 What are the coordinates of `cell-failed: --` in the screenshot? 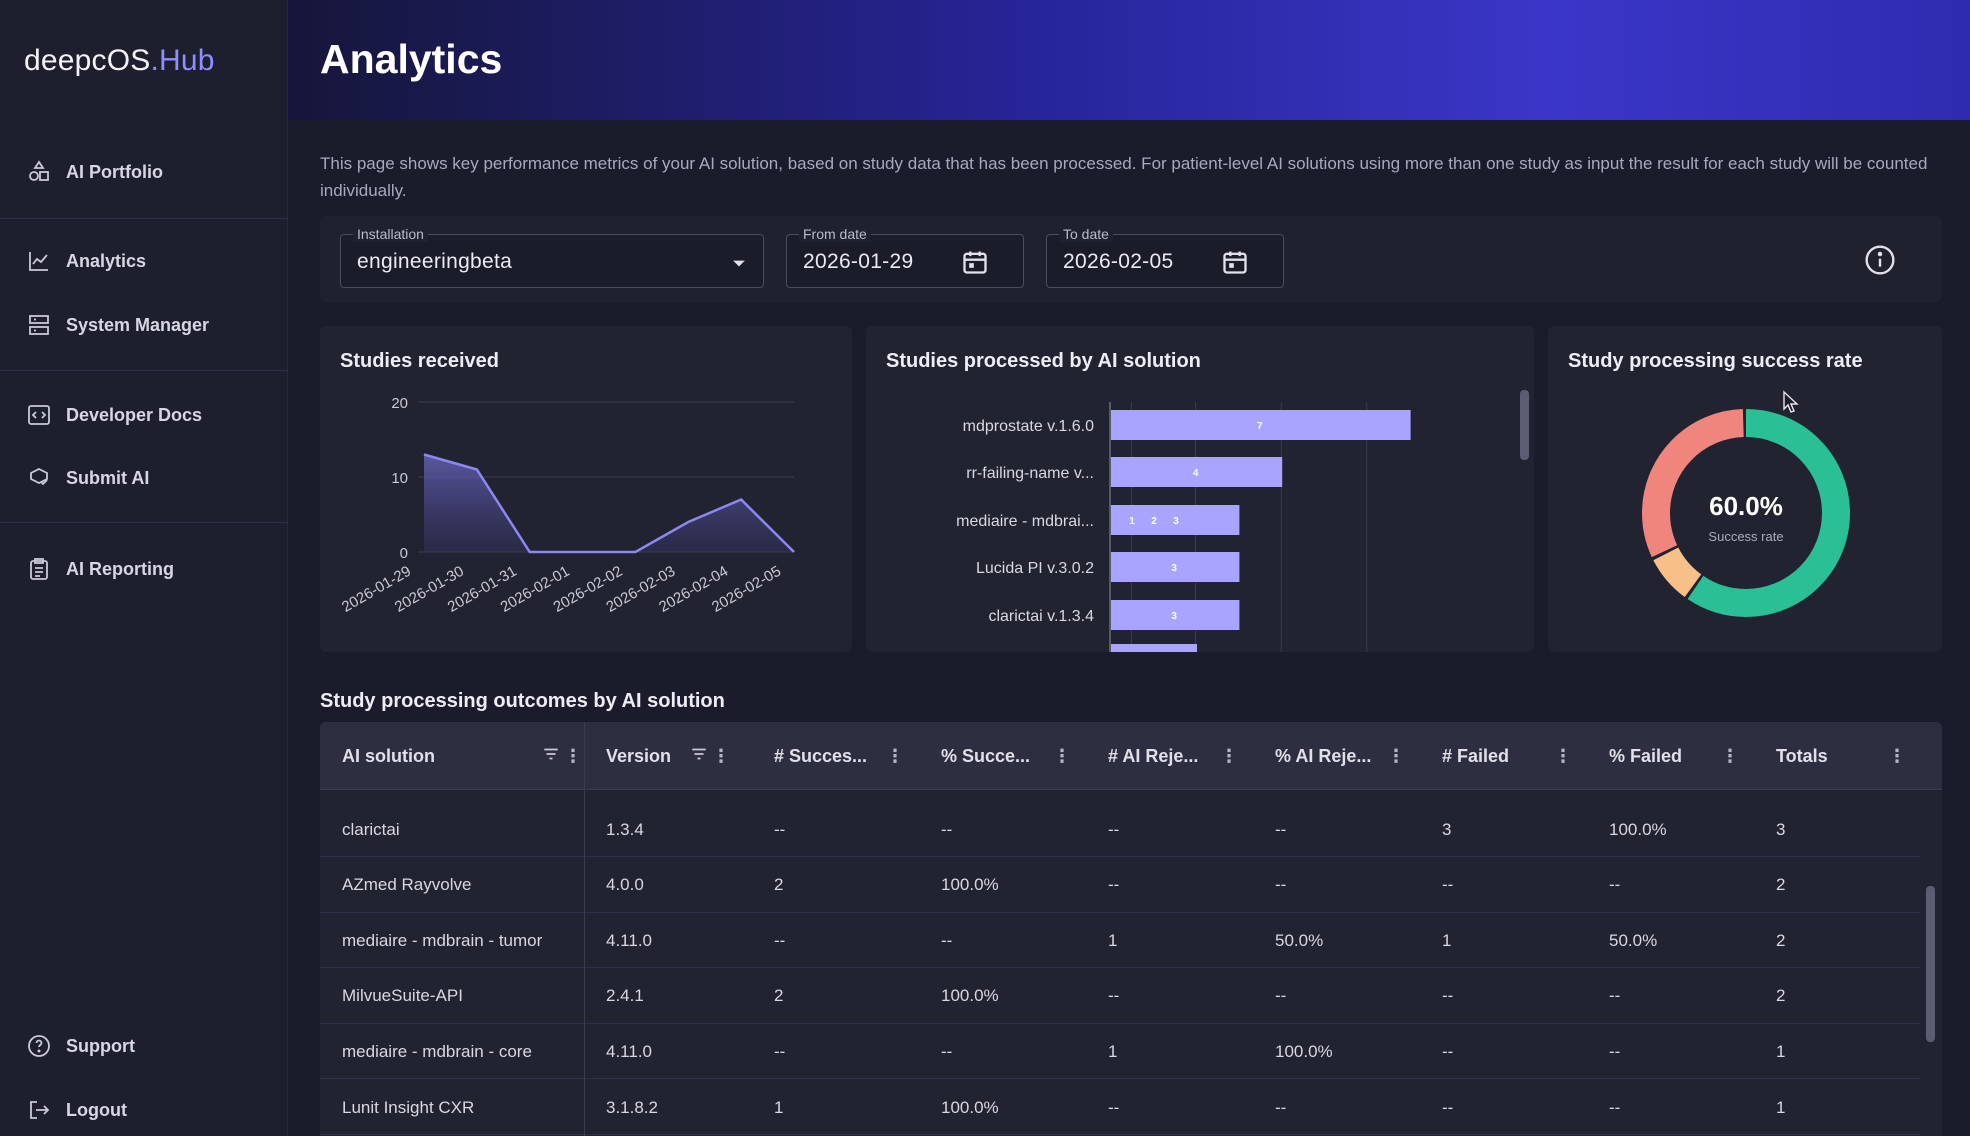 It's located at (1448, 1107).